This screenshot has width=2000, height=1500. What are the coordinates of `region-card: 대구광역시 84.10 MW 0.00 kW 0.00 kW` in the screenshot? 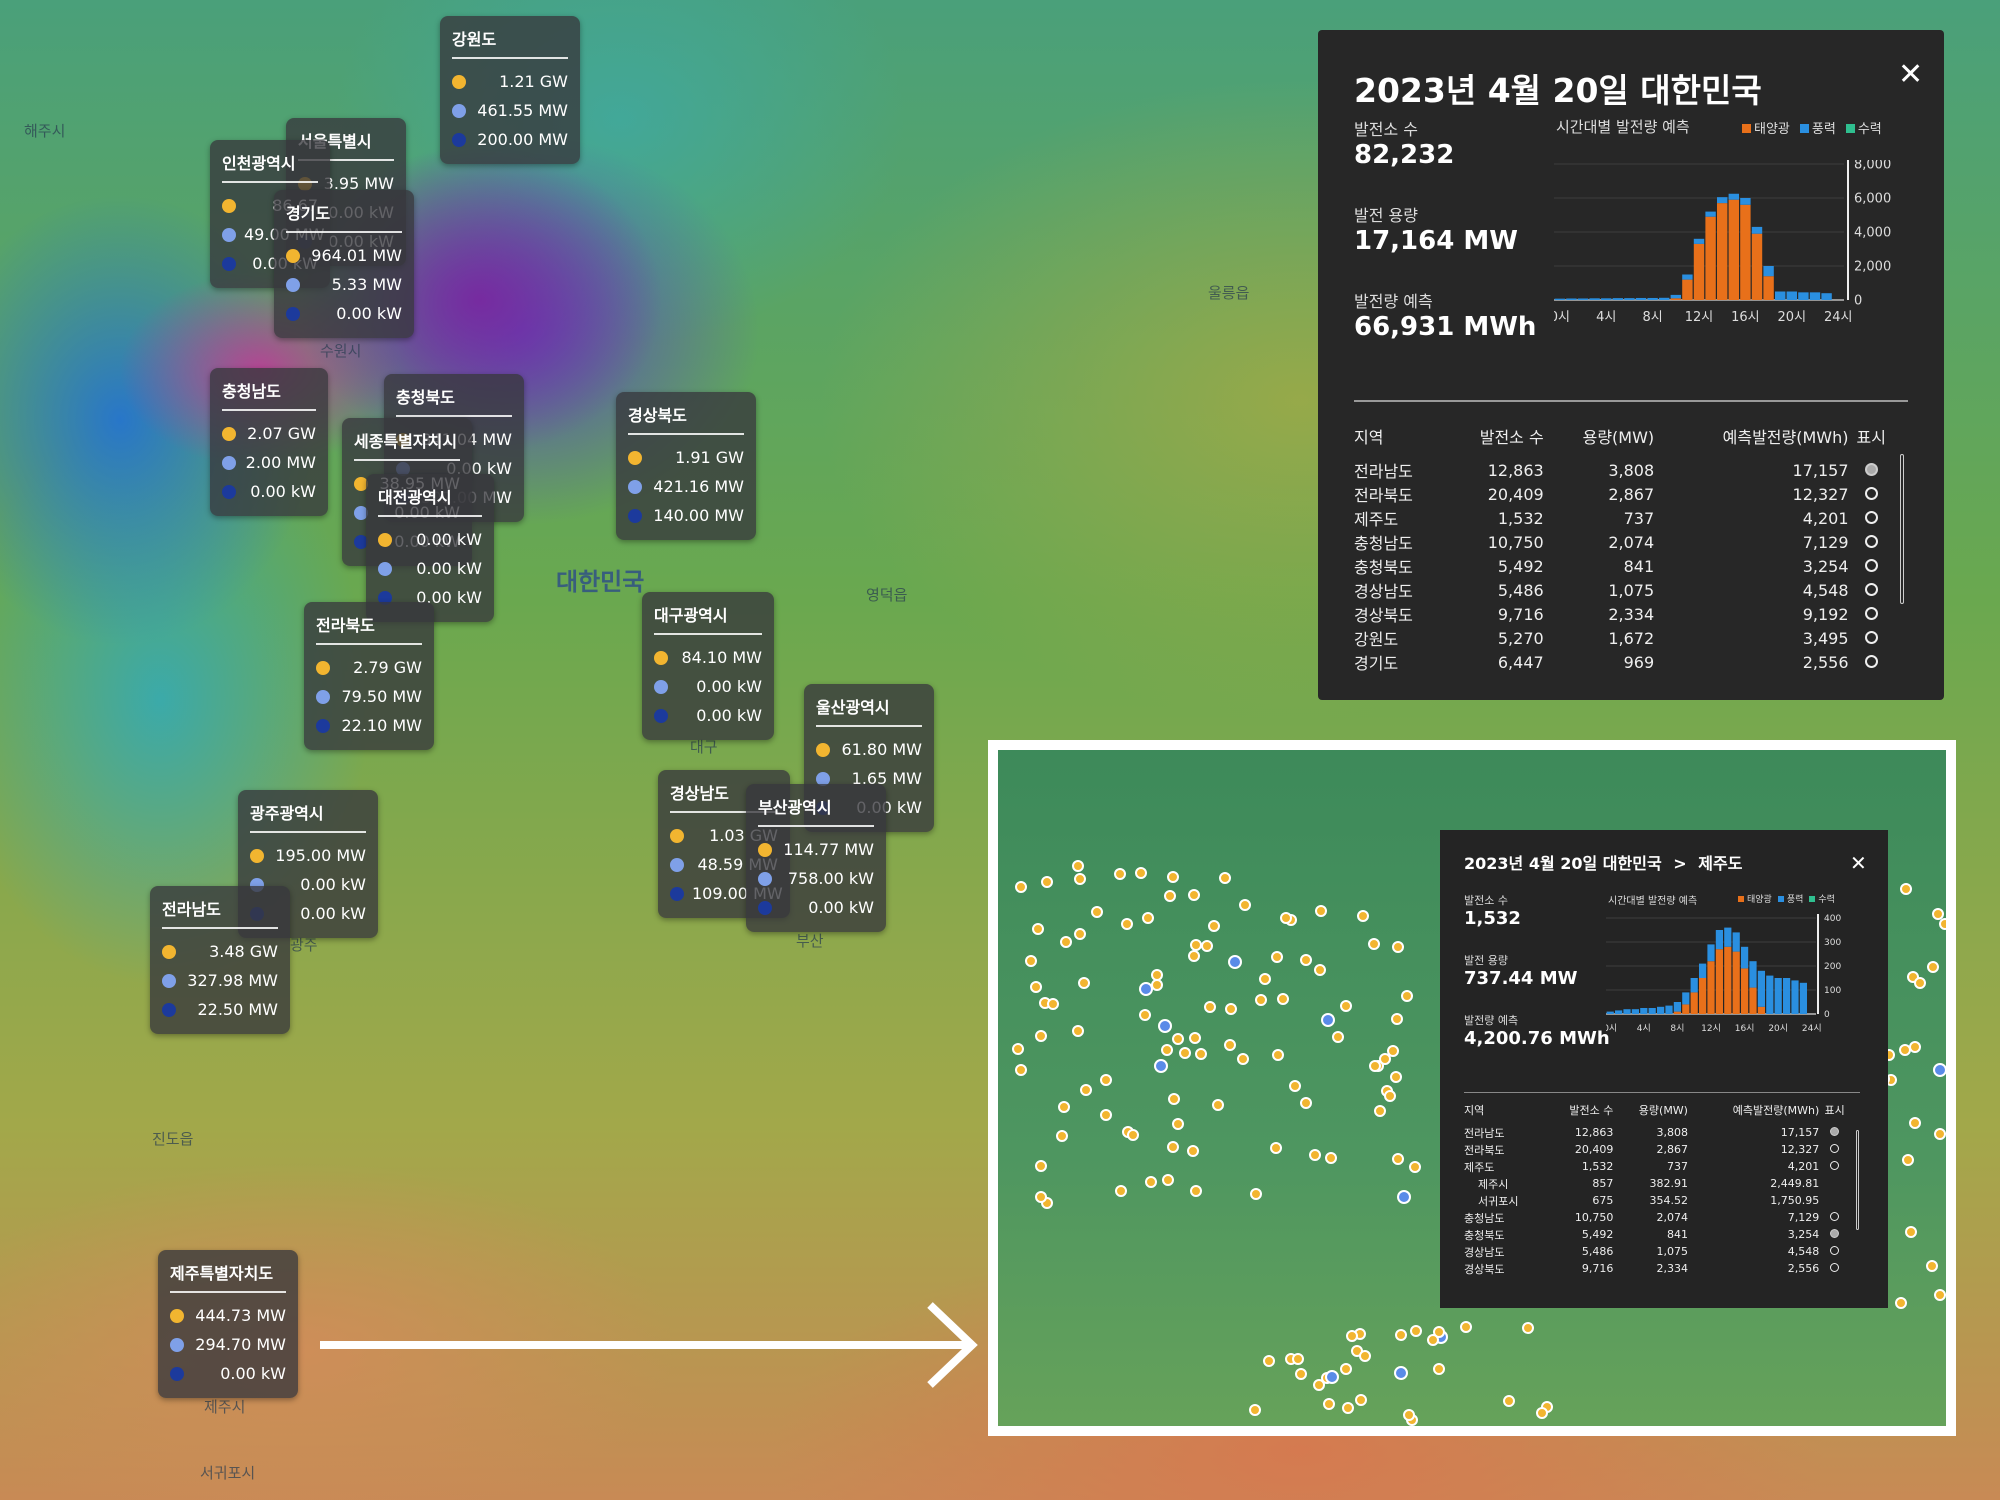 It's located at (708, 666).